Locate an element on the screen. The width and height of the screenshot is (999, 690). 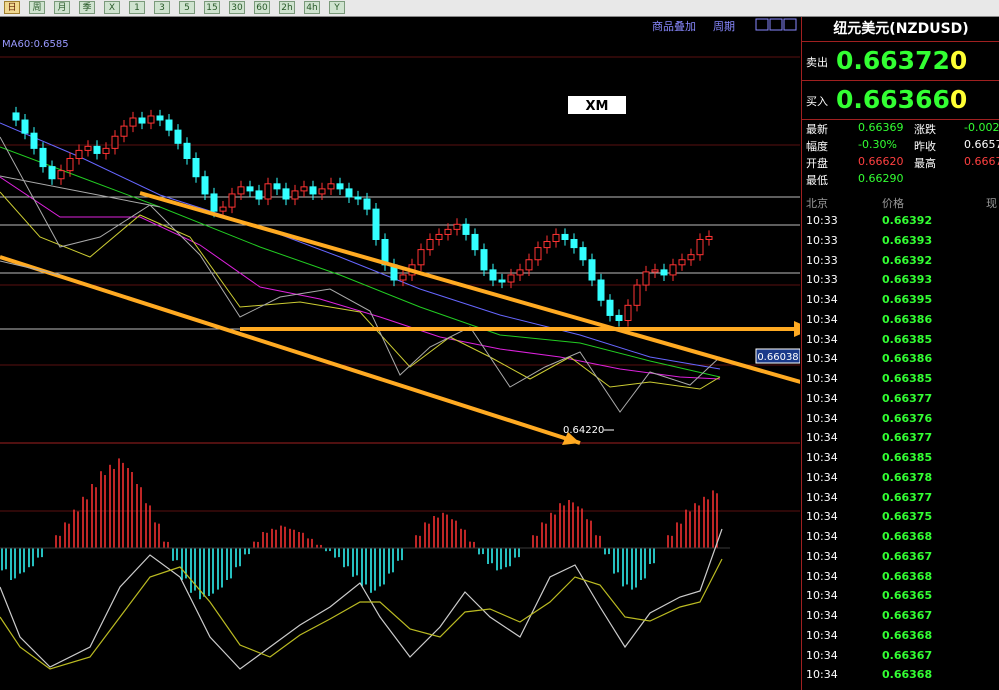
macd-dif-line is located at coordinates (361, 599).